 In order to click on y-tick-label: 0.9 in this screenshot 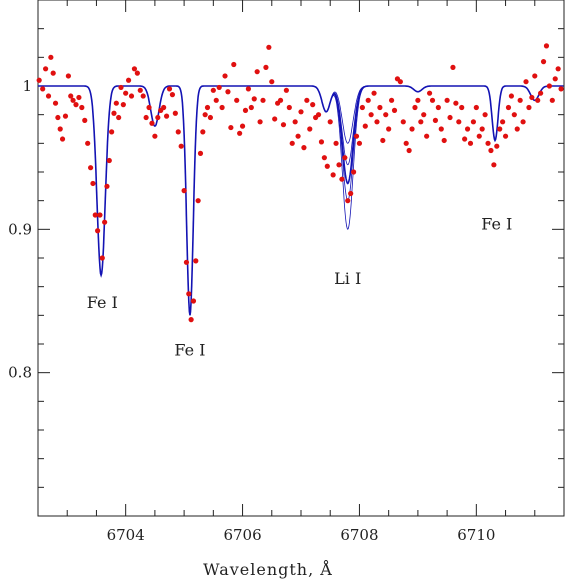, I will do `click(20, 229)`.